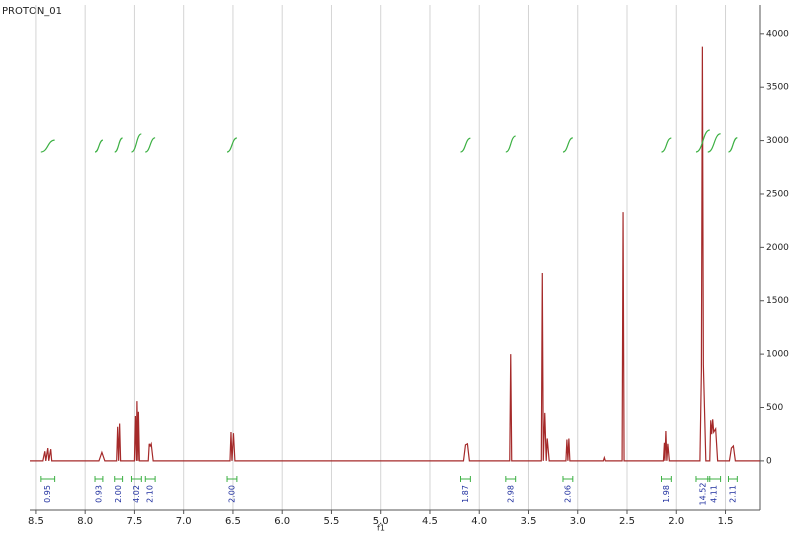 This screenshot has height=533, width=800. I want to click on integral-label: 1.98, so click(666, 494).